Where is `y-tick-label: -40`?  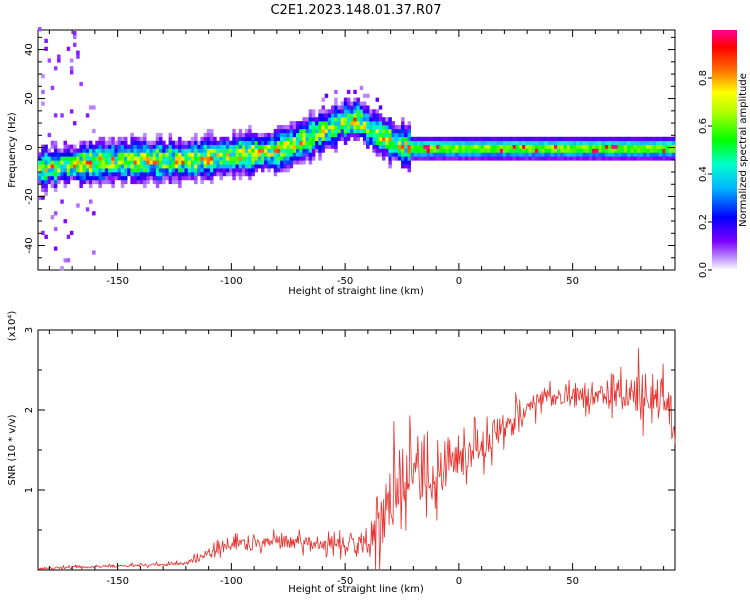 y-tick-label: -40 is located at coordinates (29, 245).